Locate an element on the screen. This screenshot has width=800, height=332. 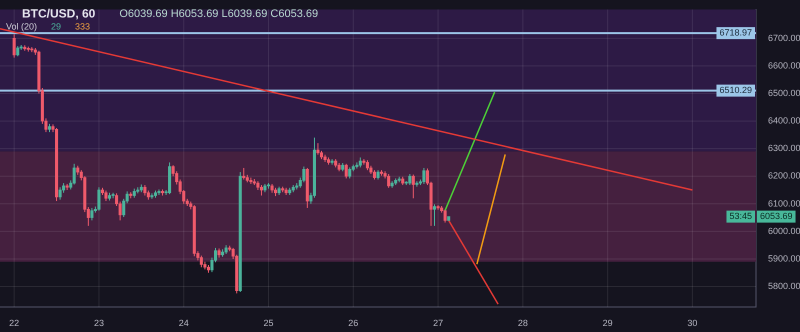
x-tick-label: 28 is located at coordinates (523, 323).